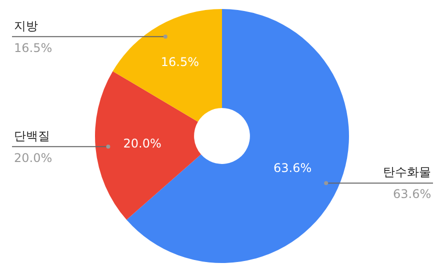  What do you see at coordinates (33, 48) in the screenshot?
I see `text: 16.5%` at bounding box center [33, 48].